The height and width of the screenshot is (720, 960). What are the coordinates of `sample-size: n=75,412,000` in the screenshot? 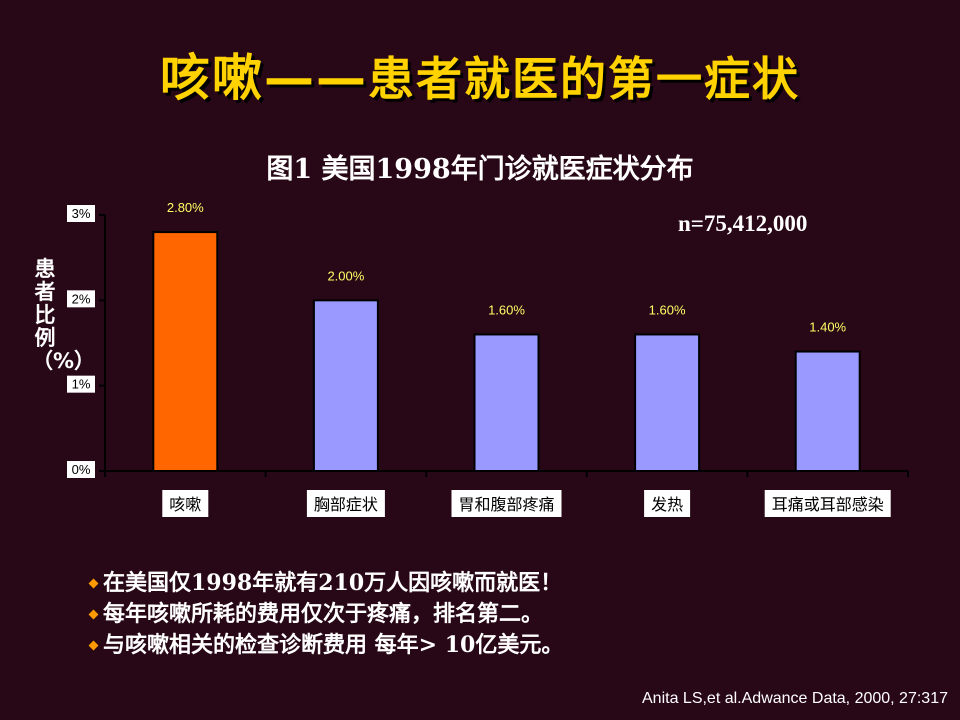 It's located at (743, 223).